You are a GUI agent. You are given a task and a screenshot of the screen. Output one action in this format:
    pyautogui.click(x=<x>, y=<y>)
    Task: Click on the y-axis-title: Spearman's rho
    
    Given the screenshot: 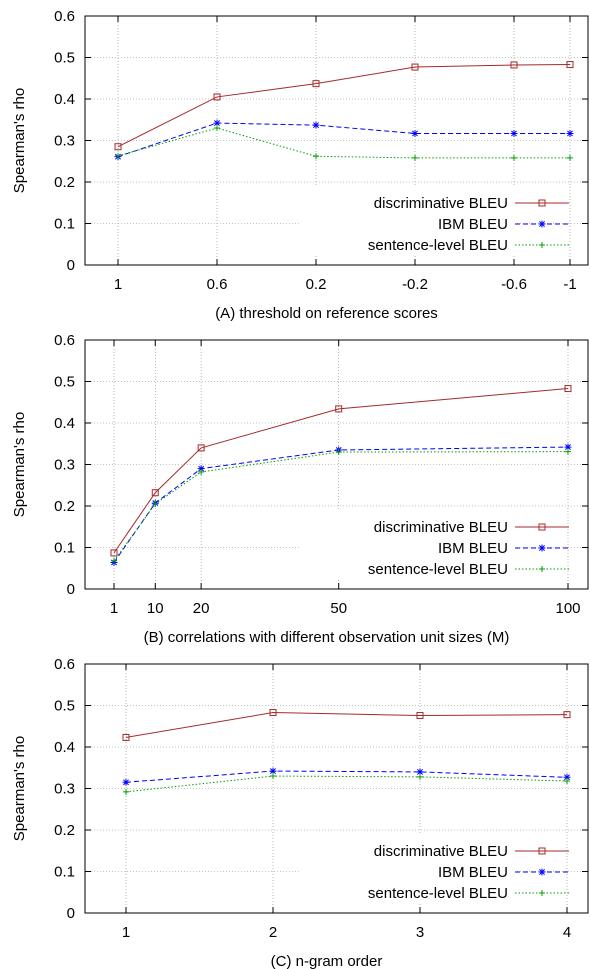 What is the action you would take?
    pyautogui.click(x=19, y=464)
    